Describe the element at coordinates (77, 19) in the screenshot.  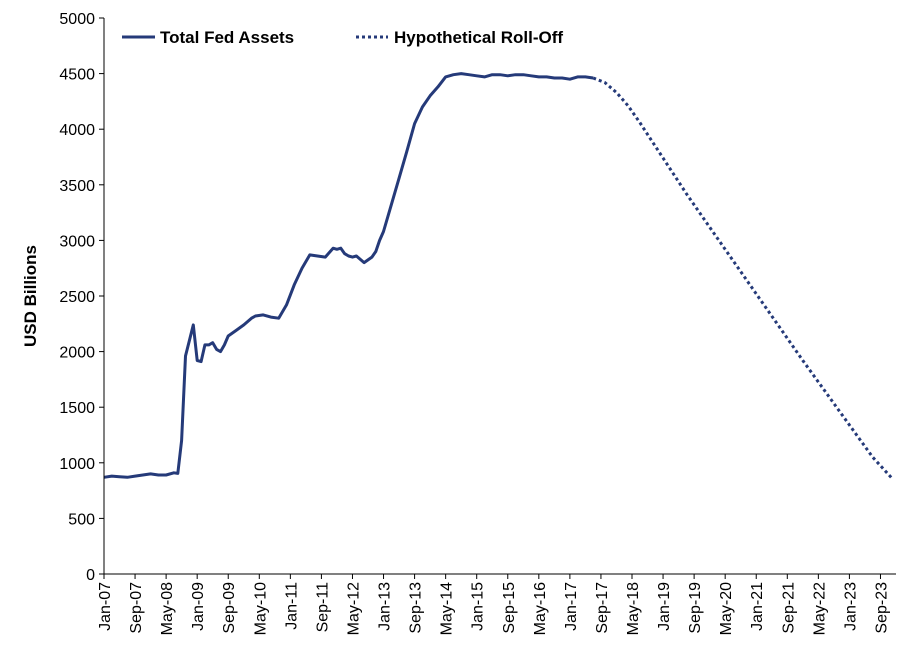
I see `y-tick-label: 5000` at that location.